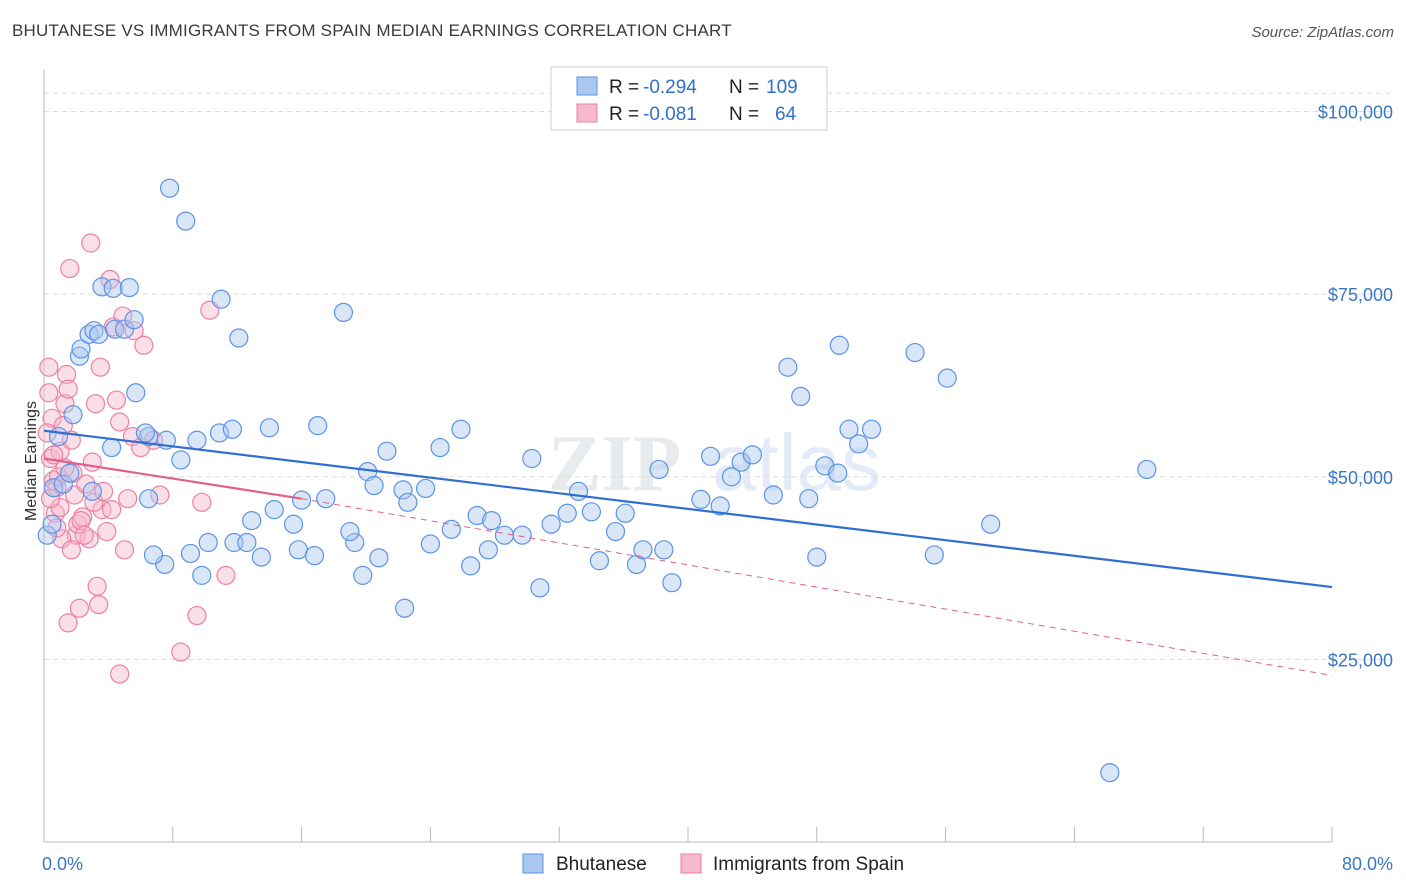 Image resolution: width=1406 pixels, height=892 pixels. I want to click on bottom-legend-swatch-pink, so click(691, 863).